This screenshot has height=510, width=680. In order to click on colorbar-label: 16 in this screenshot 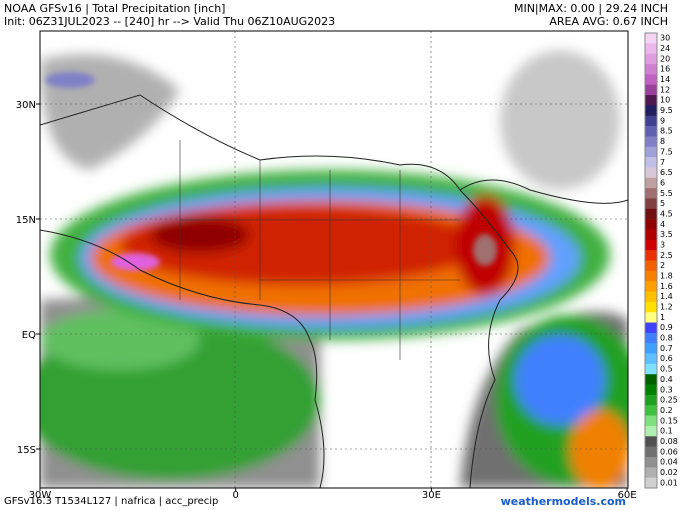, I will do `click(665, 69)`.